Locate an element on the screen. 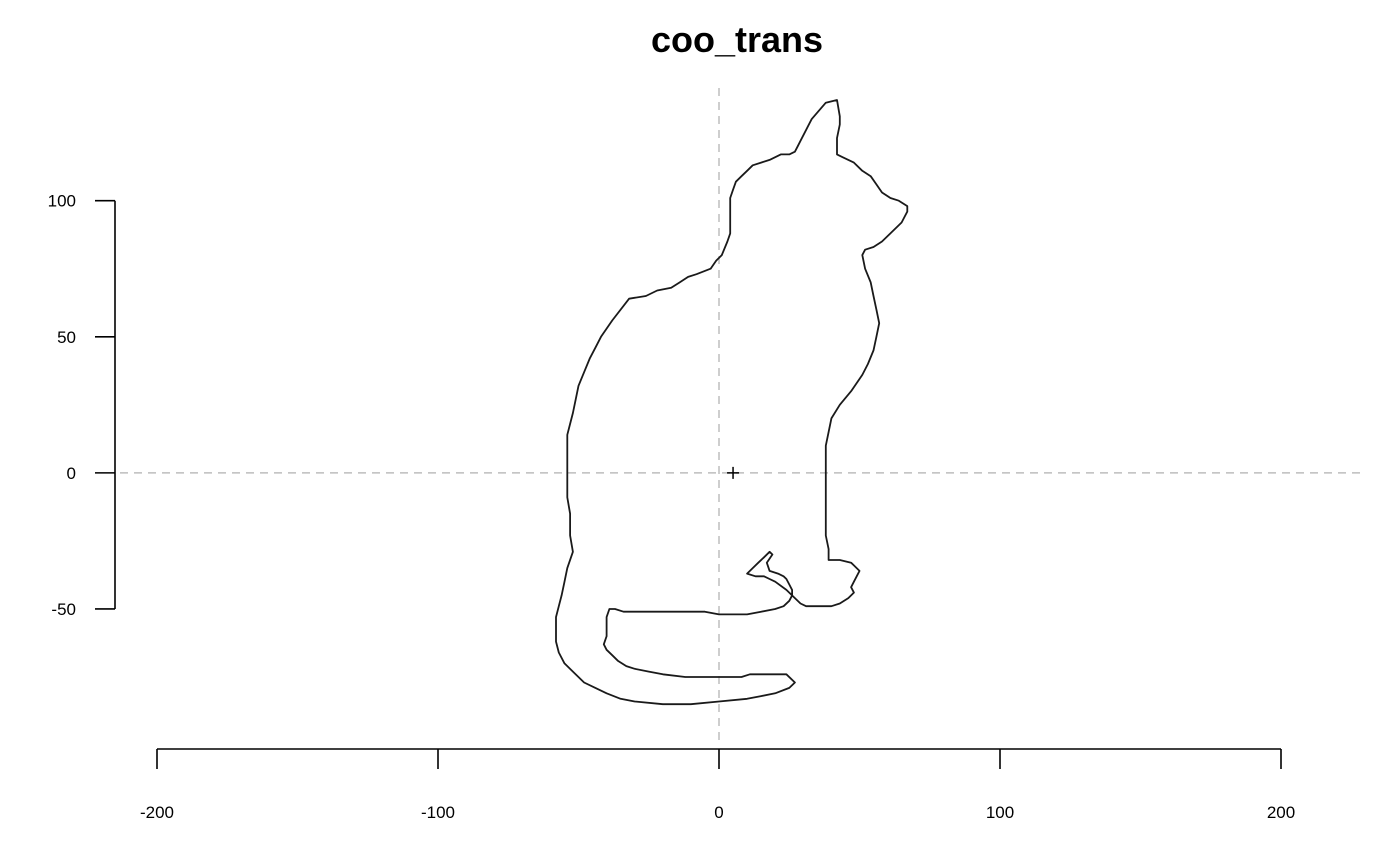 The width and height of the screenshot is (1400, 865). x-tick-label-1: -100 is located at coordinates (438, 812).